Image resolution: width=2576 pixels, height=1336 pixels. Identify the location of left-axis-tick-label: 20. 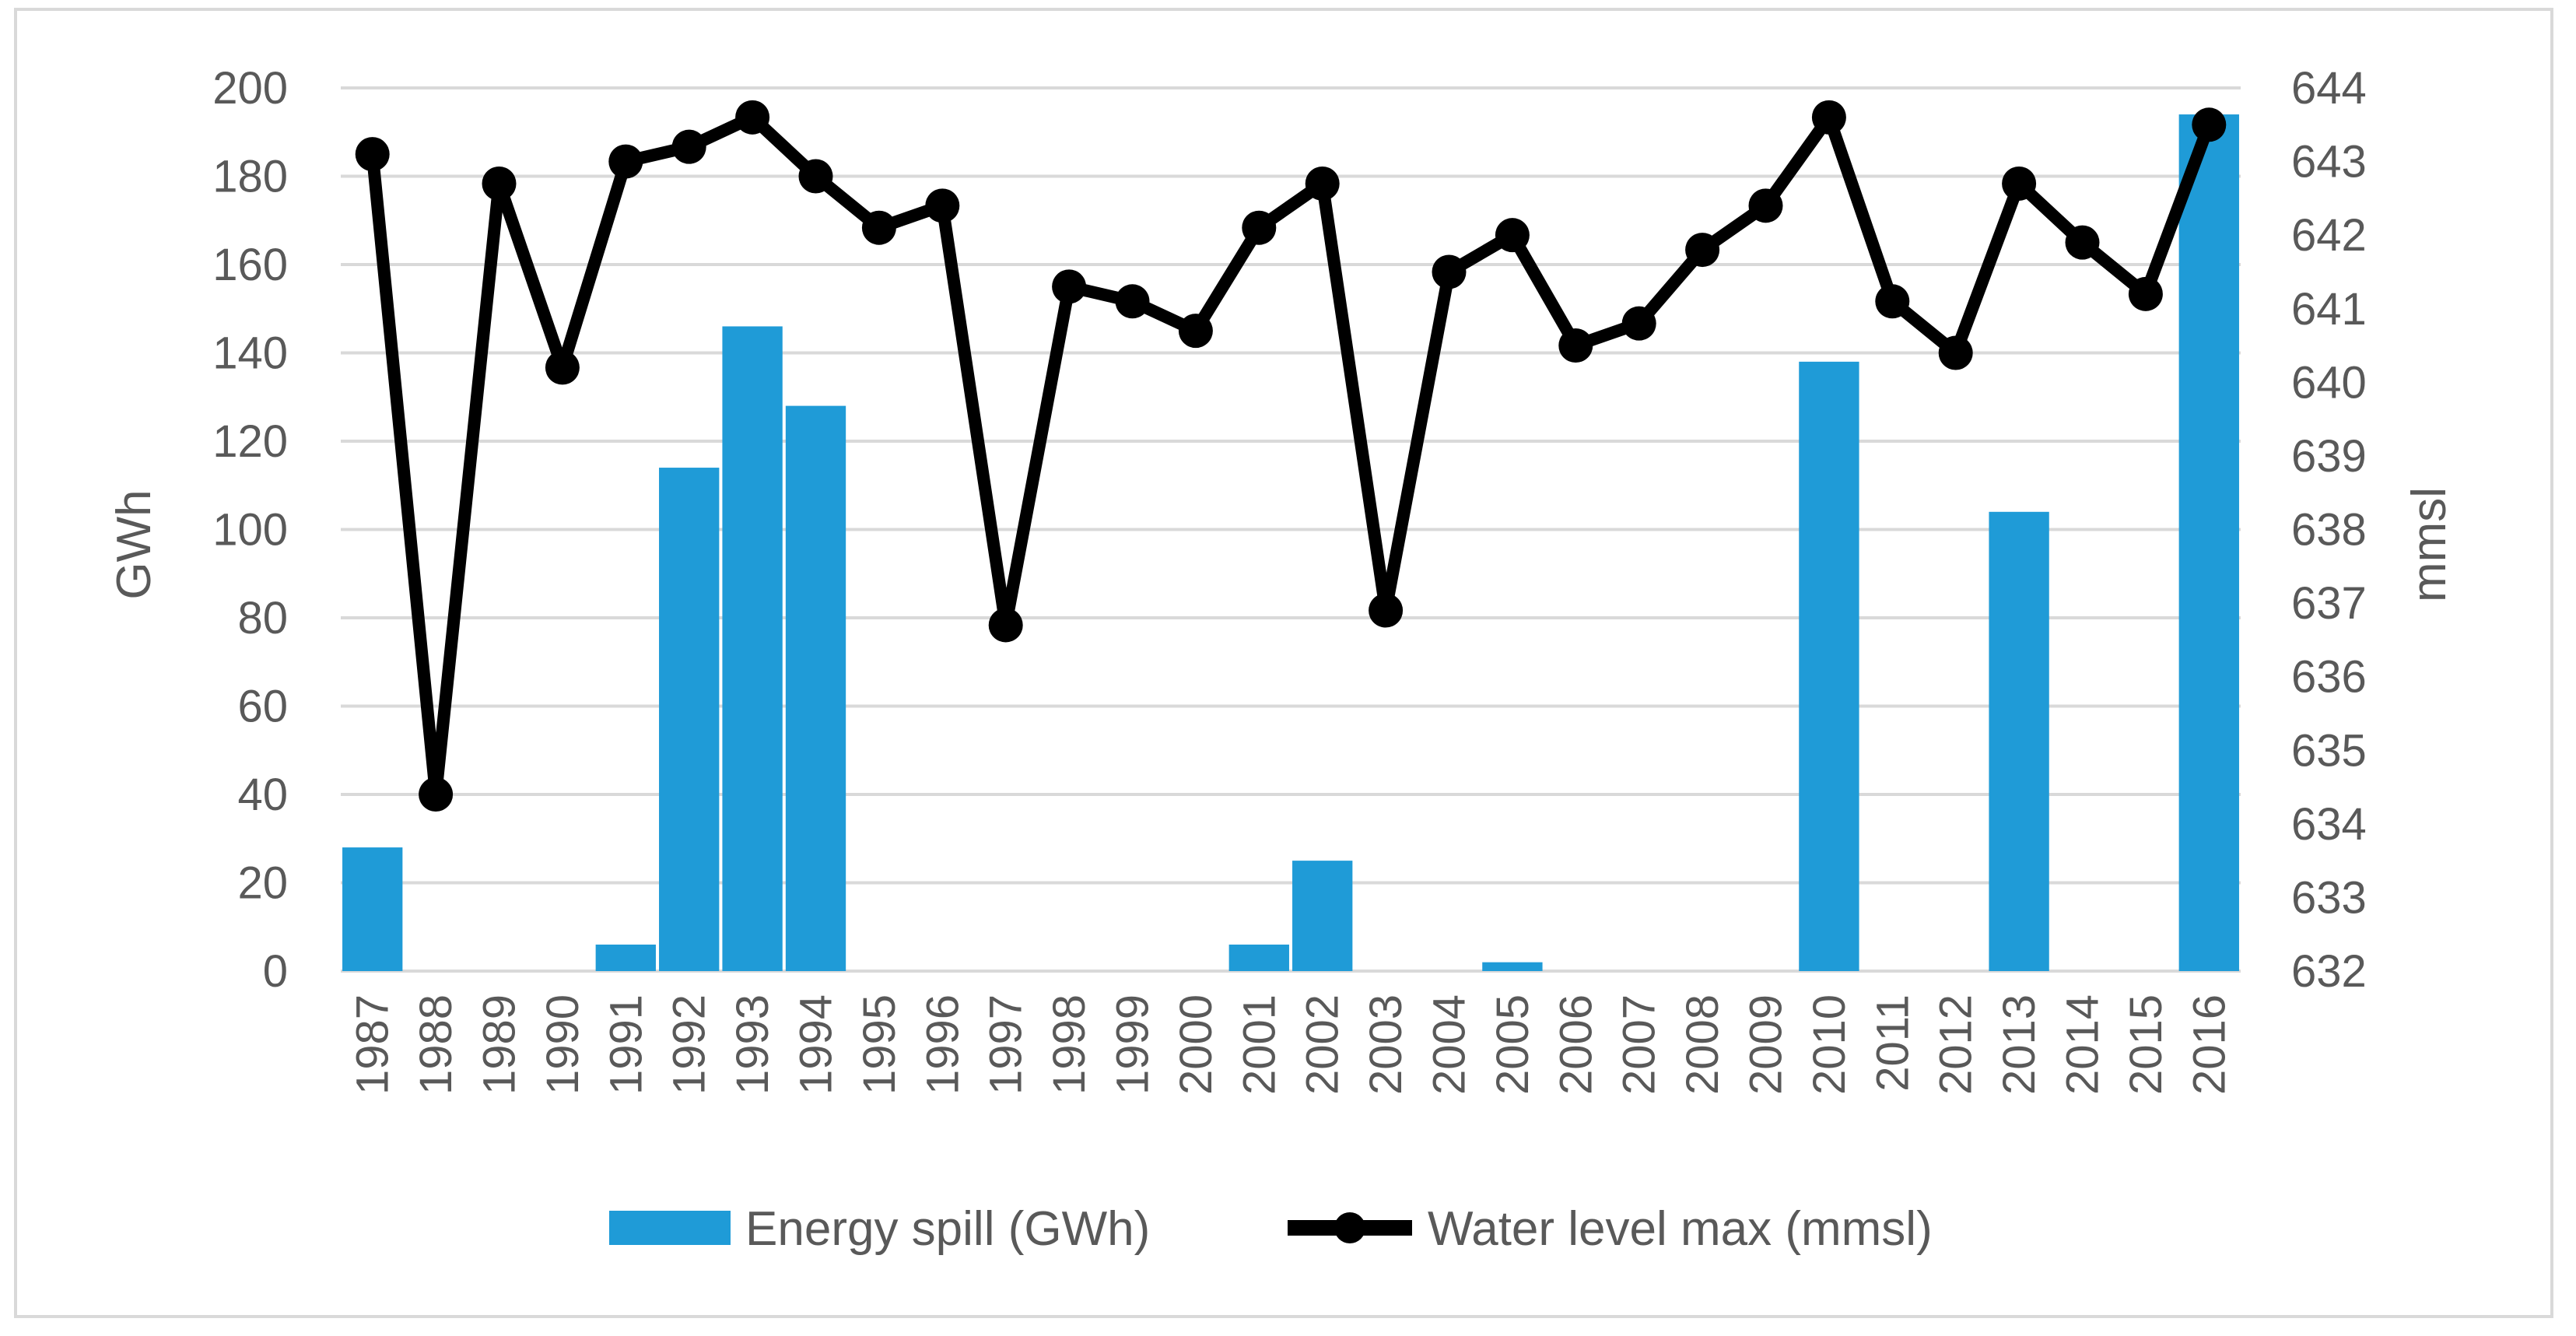
(262, 883).